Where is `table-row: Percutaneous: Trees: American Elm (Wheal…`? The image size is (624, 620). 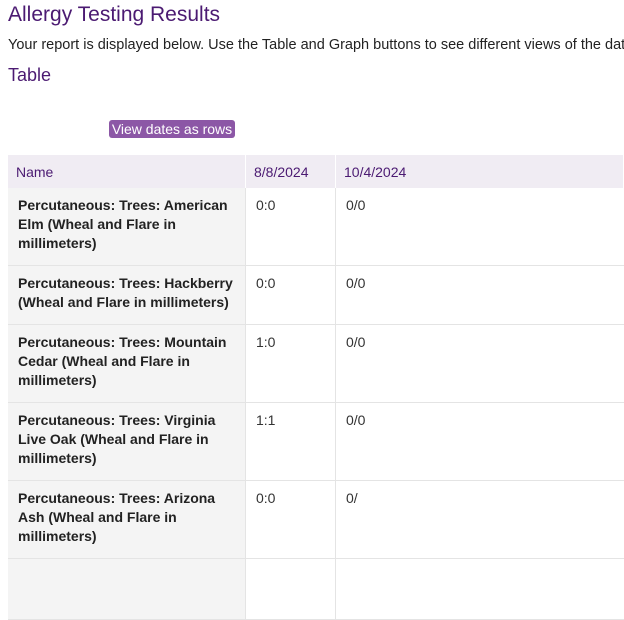
table-row: Percutaneous: Trees: American Elm (Wheal… is located at coordinates (316, 227).